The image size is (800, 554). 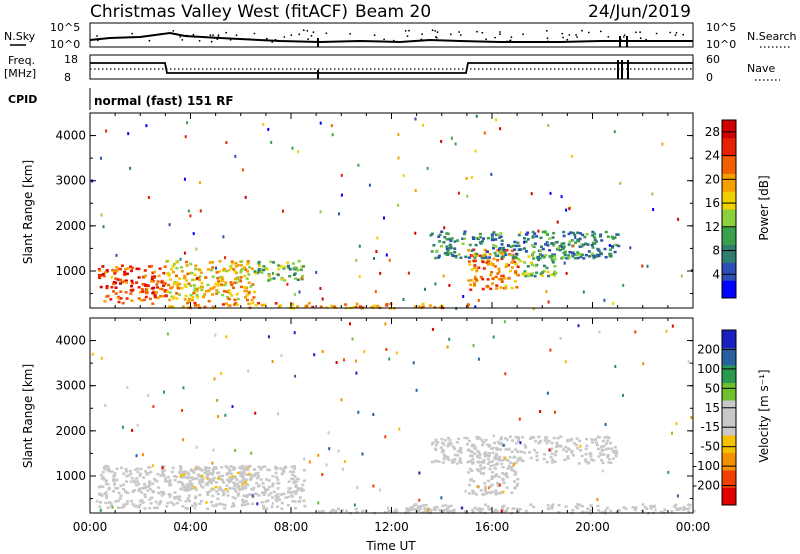 I want to click on y-tick-label: 3000, so click(x=70, y=386).